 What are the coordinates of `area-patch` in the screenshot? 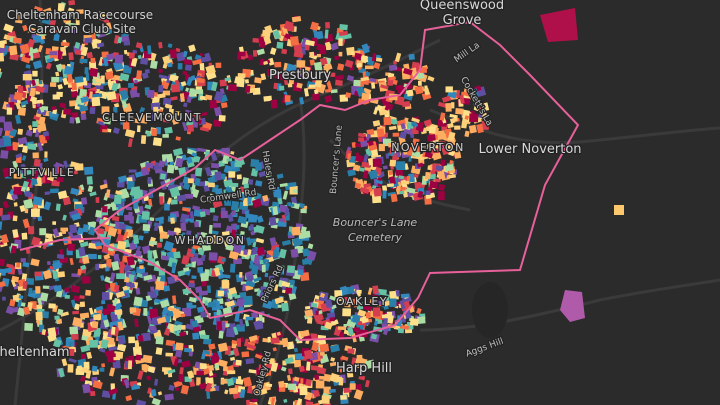 It's located at (559, 25).